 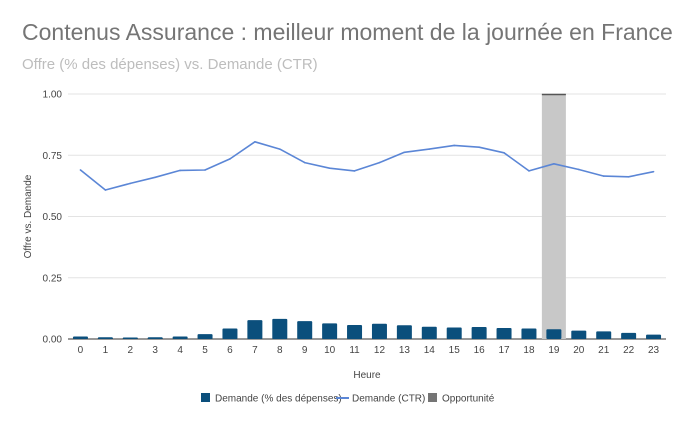 What do you see at coordinates (305, 350) in the screenshot?
I see `x-tick-label: 9` at bounding box center [305, 350].